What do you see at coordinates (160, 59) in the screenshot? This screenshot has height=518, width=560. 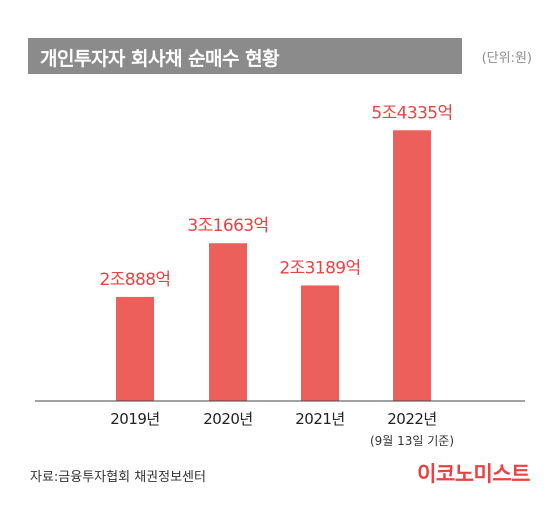 I see `chart-title: 개인투자자 회사채 순매수 현황` at bounding box center [160, 59].